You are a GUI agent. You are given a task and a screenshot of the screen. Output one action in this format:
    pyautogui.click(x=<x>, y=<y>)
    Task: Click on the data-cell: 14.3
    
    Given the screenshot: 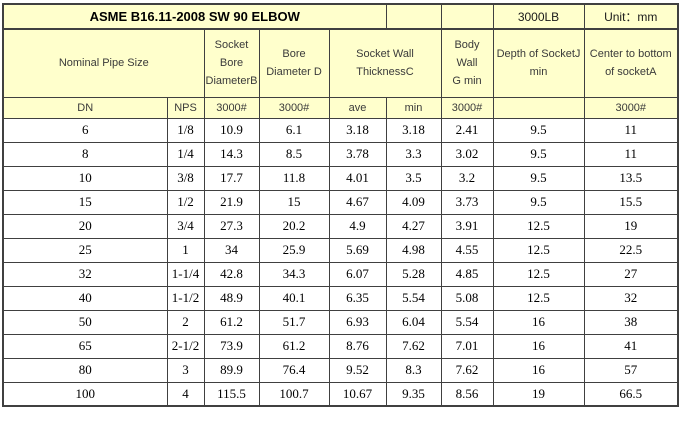 What is the action you would take?
    pyautogui.click(x=231, y=154)
    